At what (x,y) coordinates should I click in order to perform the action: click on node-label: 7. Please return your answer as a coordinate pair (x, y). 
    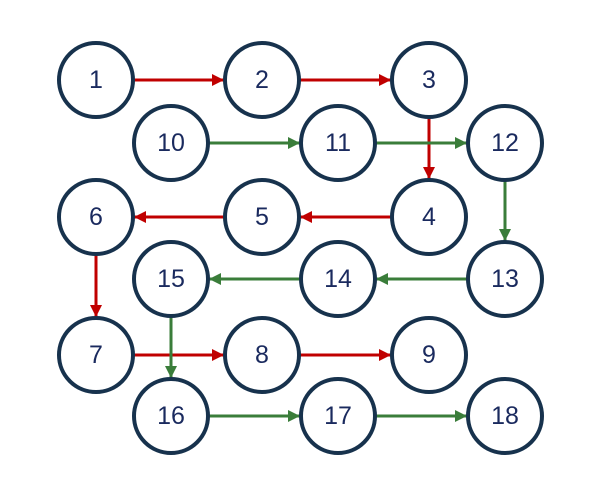
    Looking at the image, I should click on (96, 355).